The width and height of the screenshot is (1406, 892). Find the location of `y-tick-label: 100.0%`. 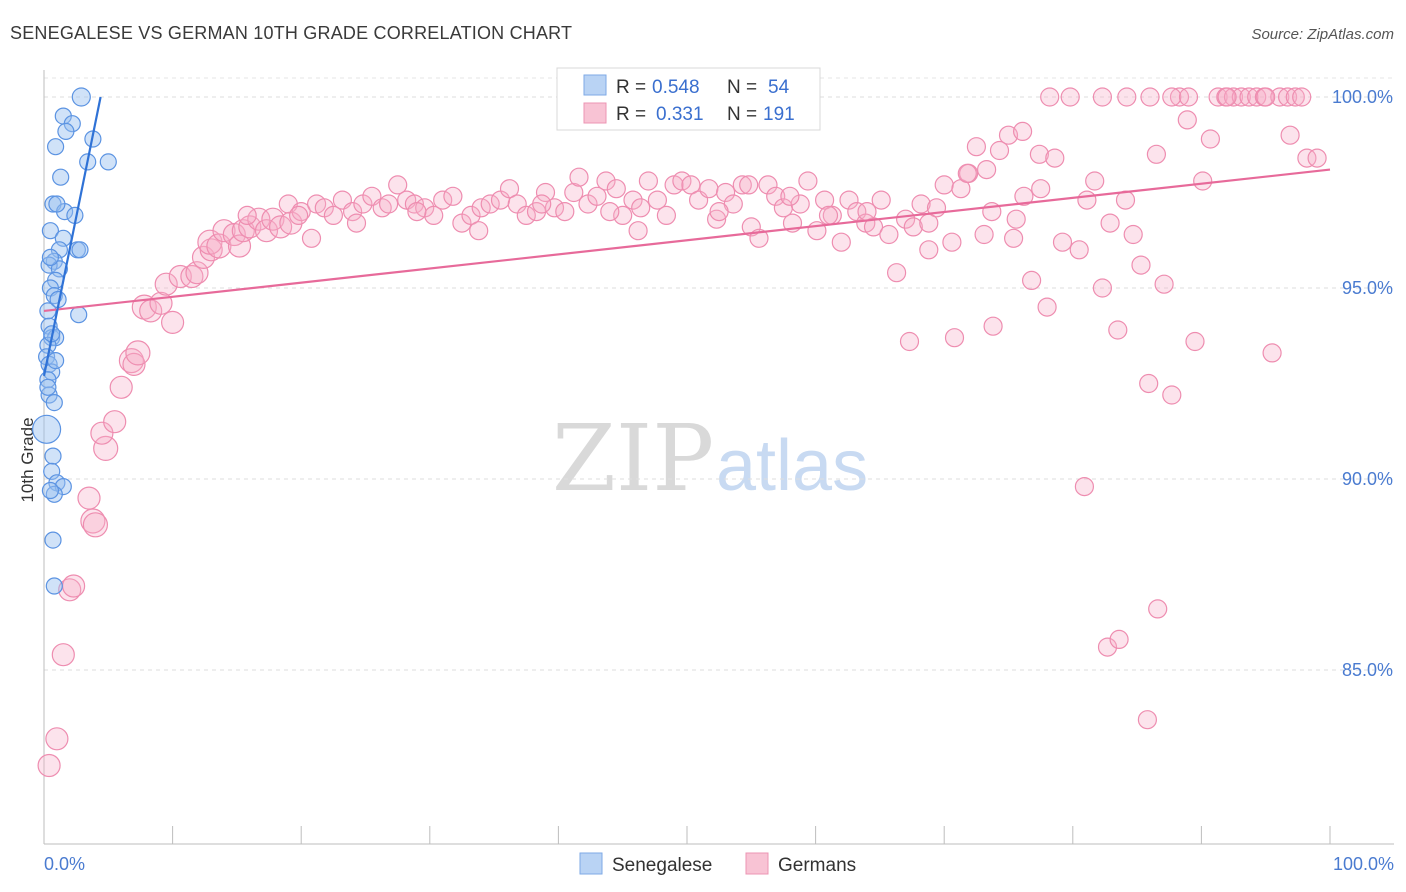

y-tick-label: 100.0% is located at coordinates (1362, 97).